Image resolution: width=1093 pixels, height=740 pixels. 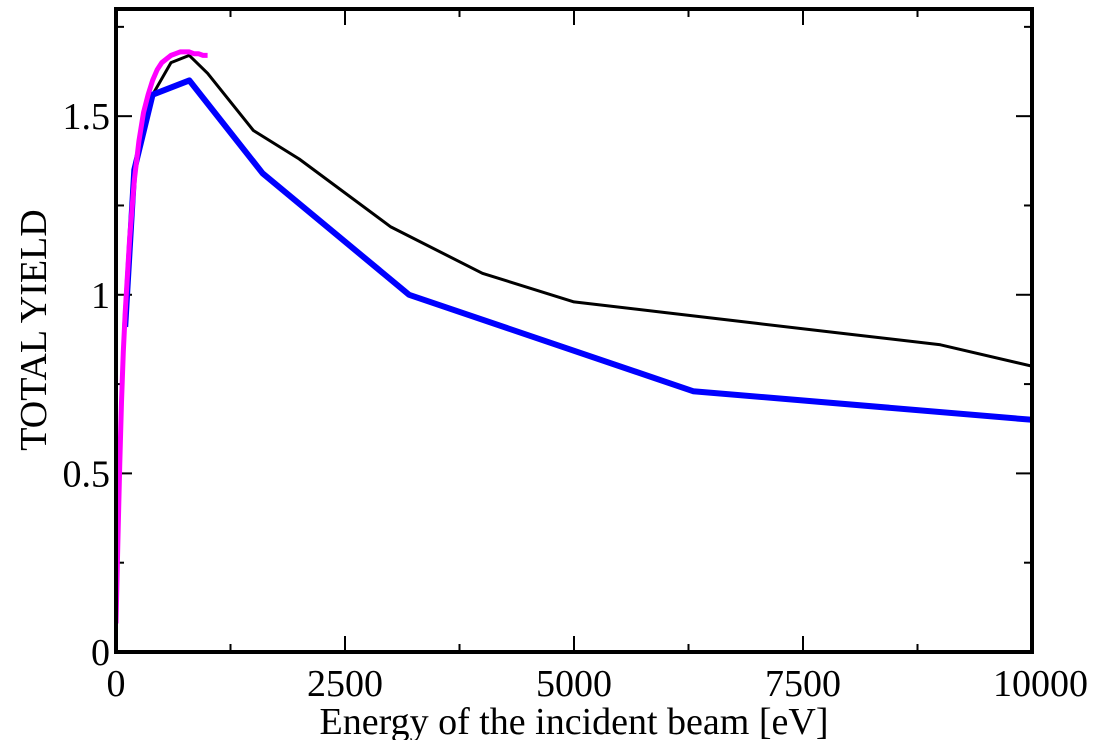 I want to click on x-tick-label: 10000, so click(x=1040, y=684).